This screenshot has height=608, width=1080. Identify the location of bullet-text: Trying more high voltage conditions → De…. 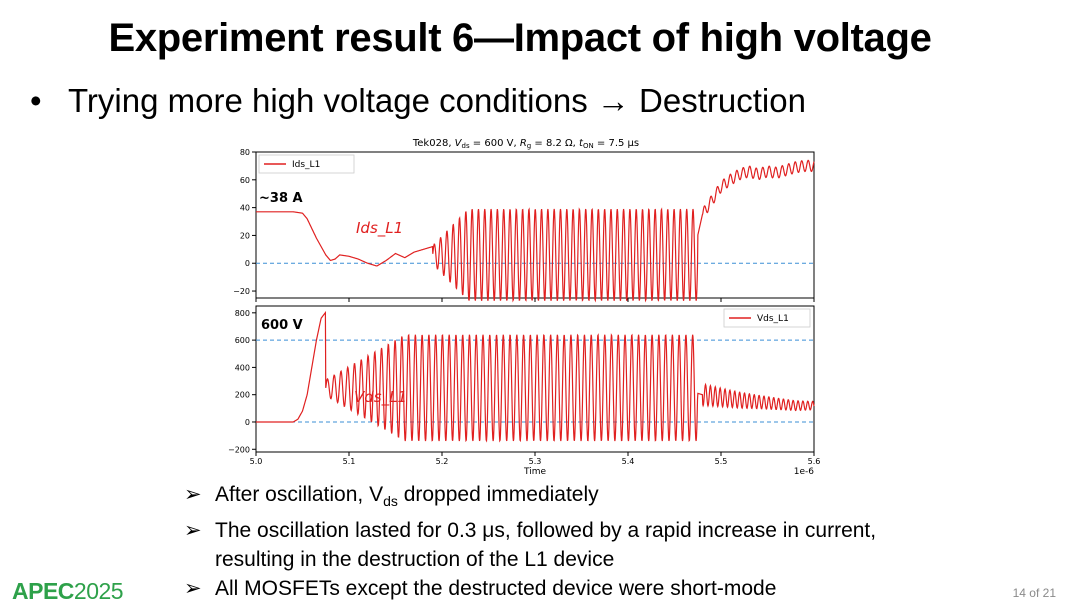
(437, 100).